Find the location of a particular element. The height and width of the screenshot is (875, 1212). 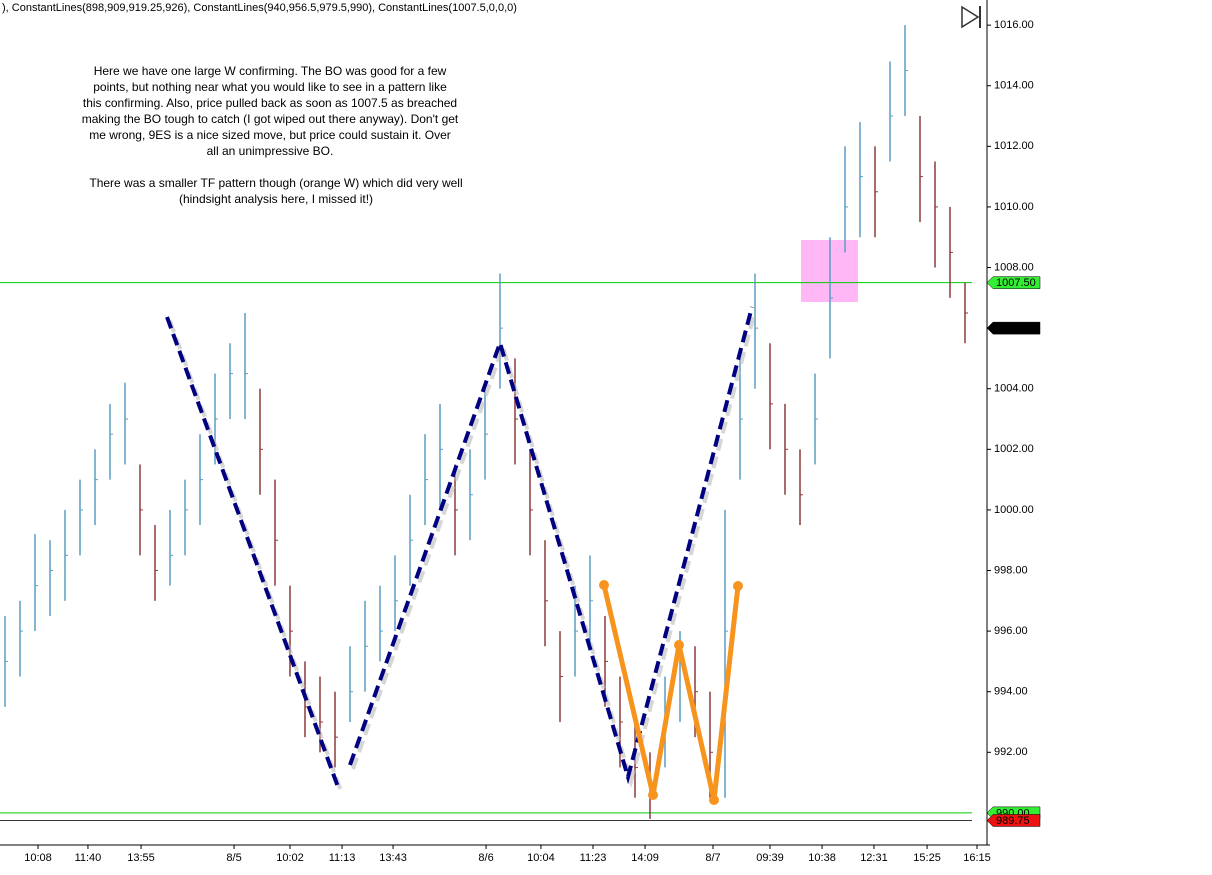

x-tick-label: 10:38 is located at coordinates (822, 858).